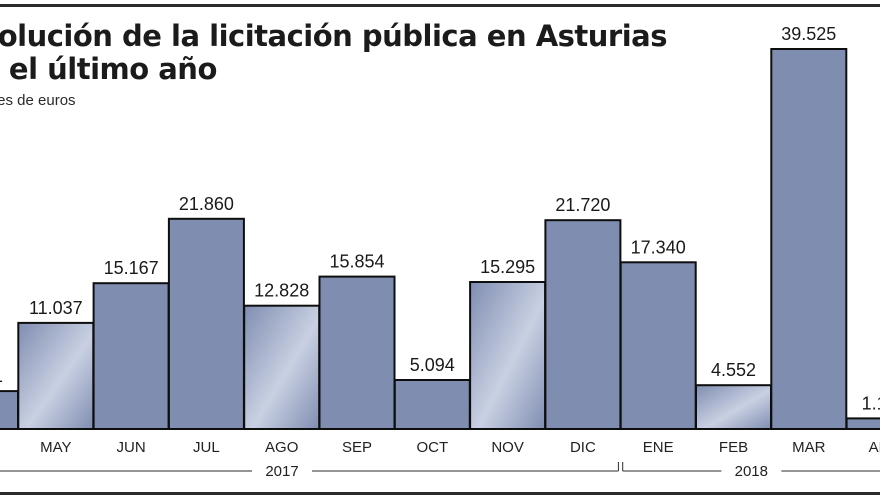  What do you see at coordinates (281, 291) in the screenshot?
I see `value-label-4: 12.828` at bounding box center [281, 291].